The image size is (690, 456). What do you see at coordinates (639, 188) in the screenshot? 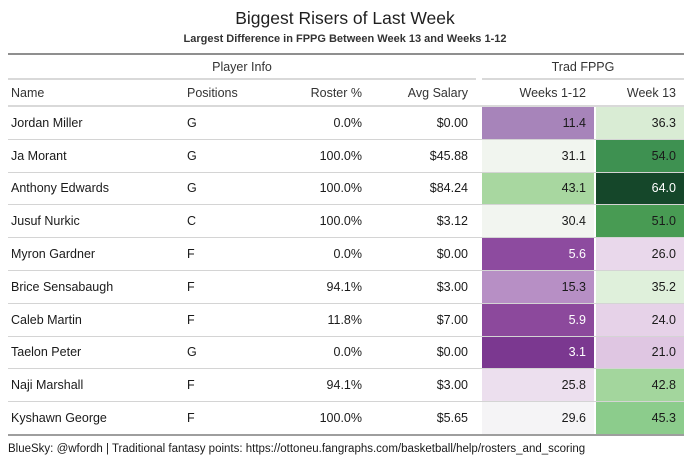
I see `week-13-heatmap-cell: 64.0` at bounding box center [639, 188].